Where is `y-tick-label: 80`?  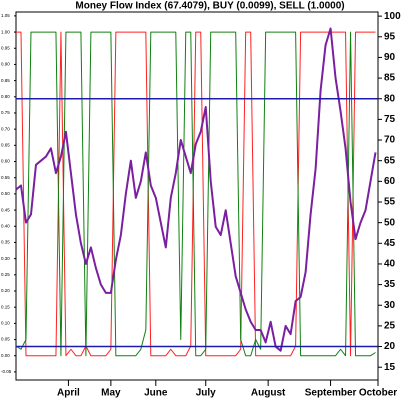 y-tick-label: 80 is located at coordinates (390, 98).